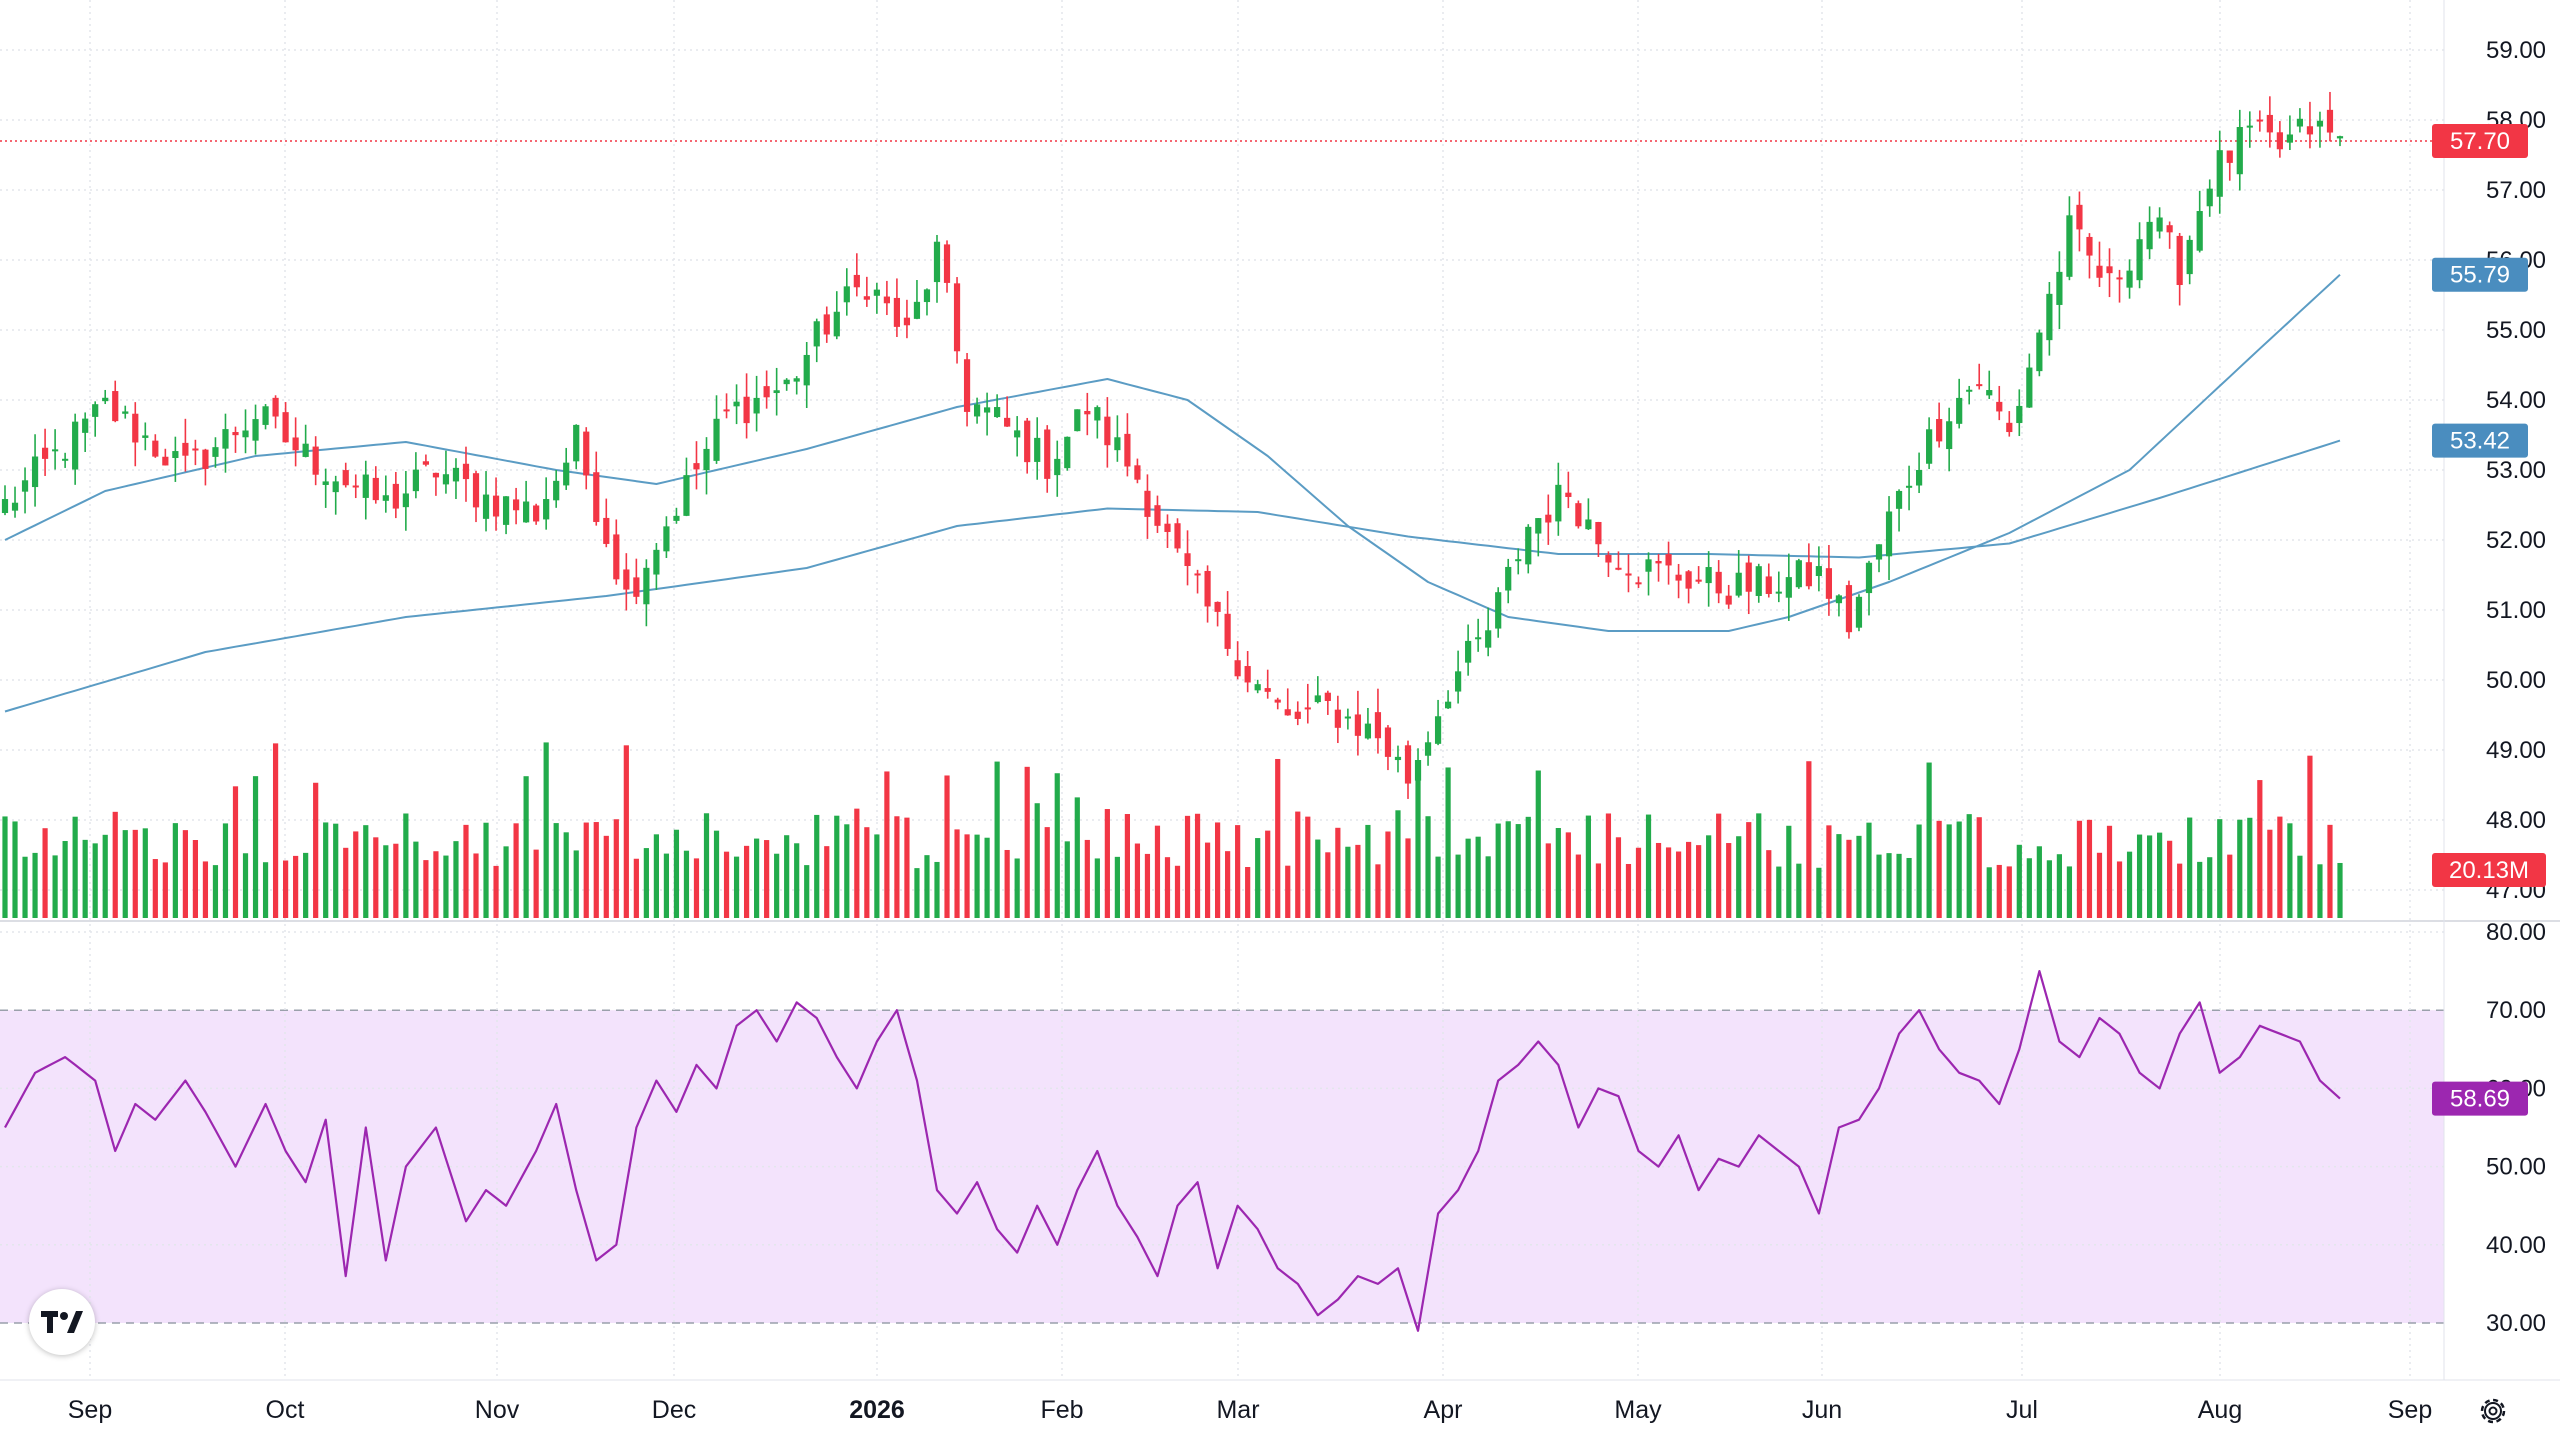  I want to click on price-tick-label: 50.00, so click(2516, 680).